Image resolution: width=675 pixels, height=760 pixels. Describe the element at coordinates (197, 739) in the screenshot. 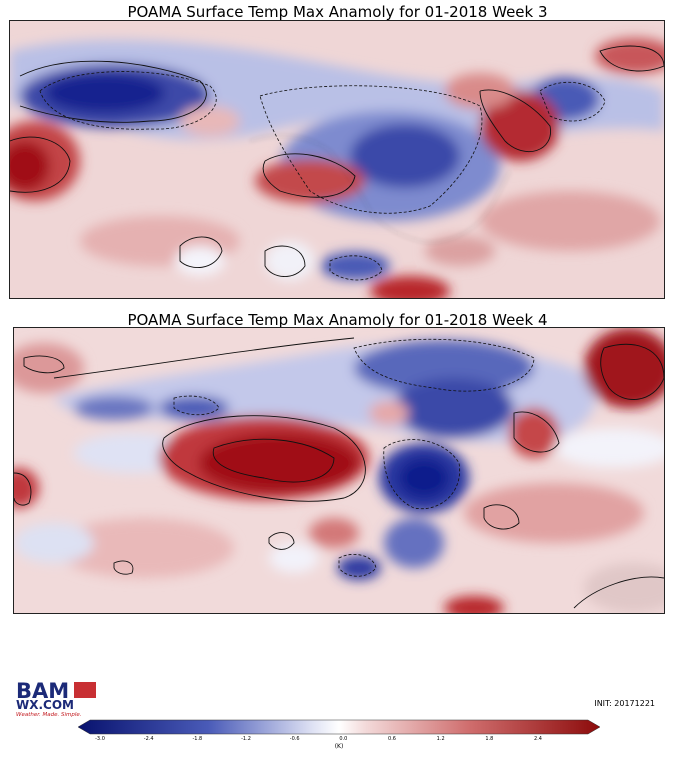

I see `colorbar-tick-label: -1.8` at that location.